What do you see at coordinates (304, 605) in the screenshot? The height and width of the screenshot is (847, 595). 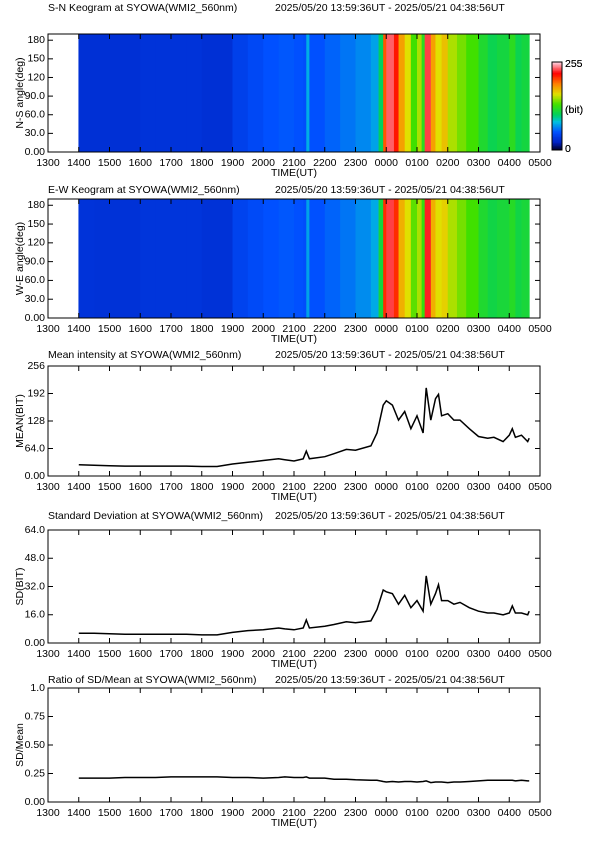 I see `data-line` at bounding box center [304, 605].